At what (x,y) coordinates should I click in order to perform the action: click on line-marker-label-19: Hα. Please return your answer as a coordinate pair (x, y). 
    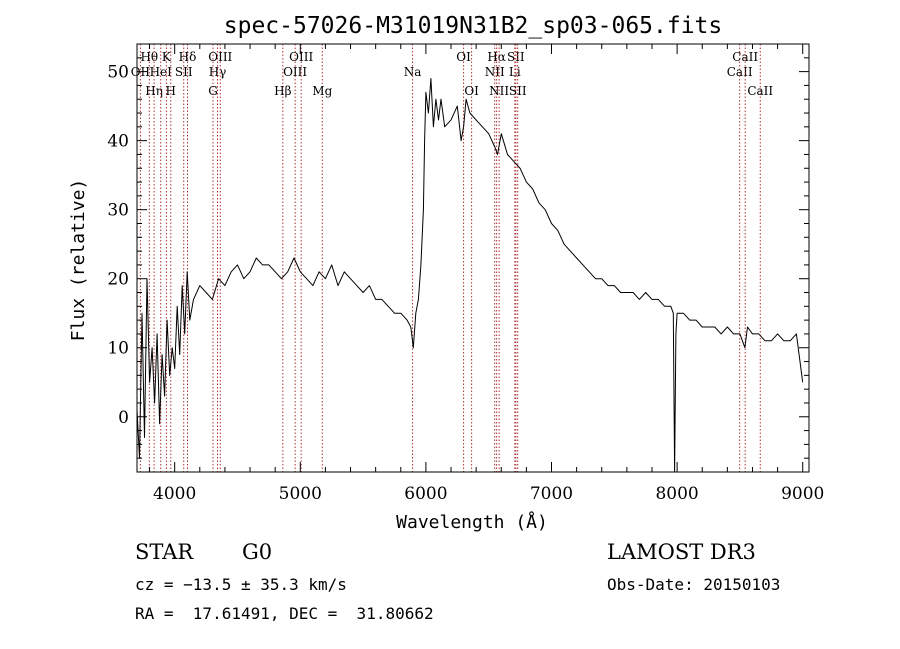
    Looking at the image, I should click on (496, 57).